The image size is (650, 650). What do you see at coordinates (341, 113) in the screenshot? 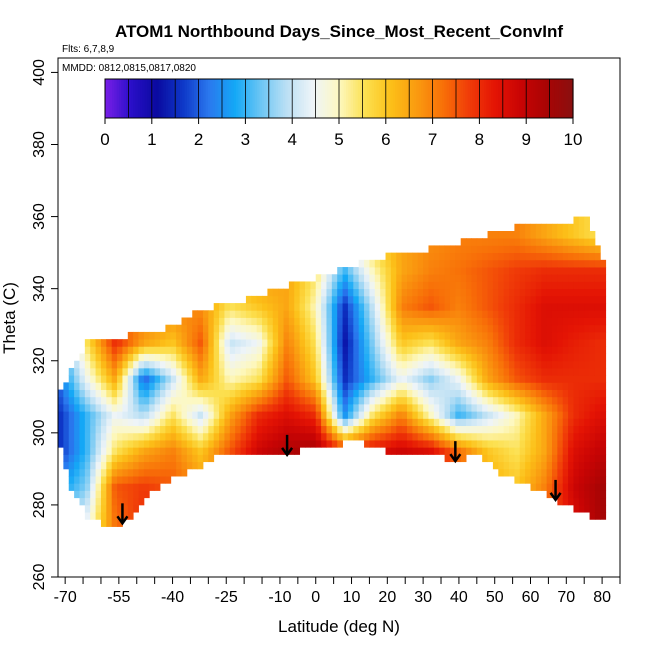
I see `colorbar: 0 1 2 3 4 5 6 7 8 9 10` at bounding box center [341, 113].